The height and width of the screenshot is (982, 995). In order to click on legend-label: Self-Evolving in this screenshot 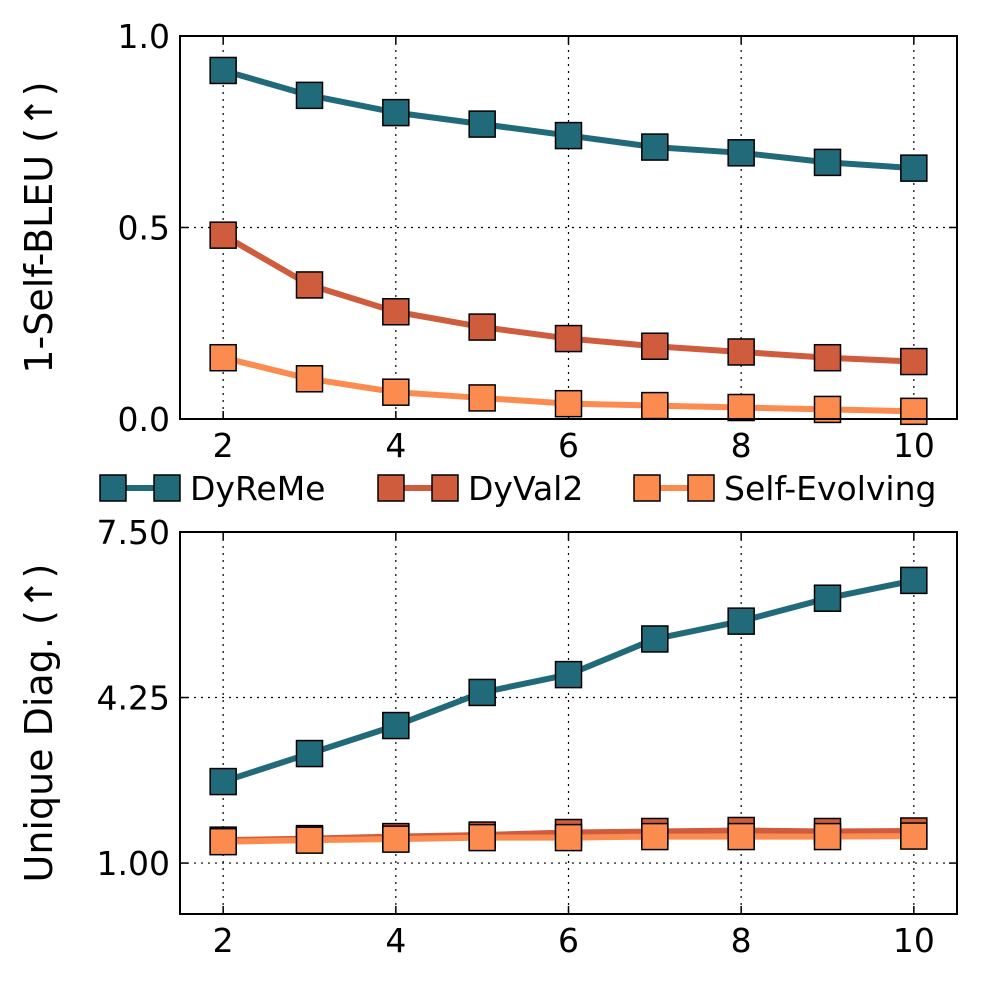, I will do `click(830, 488)`.